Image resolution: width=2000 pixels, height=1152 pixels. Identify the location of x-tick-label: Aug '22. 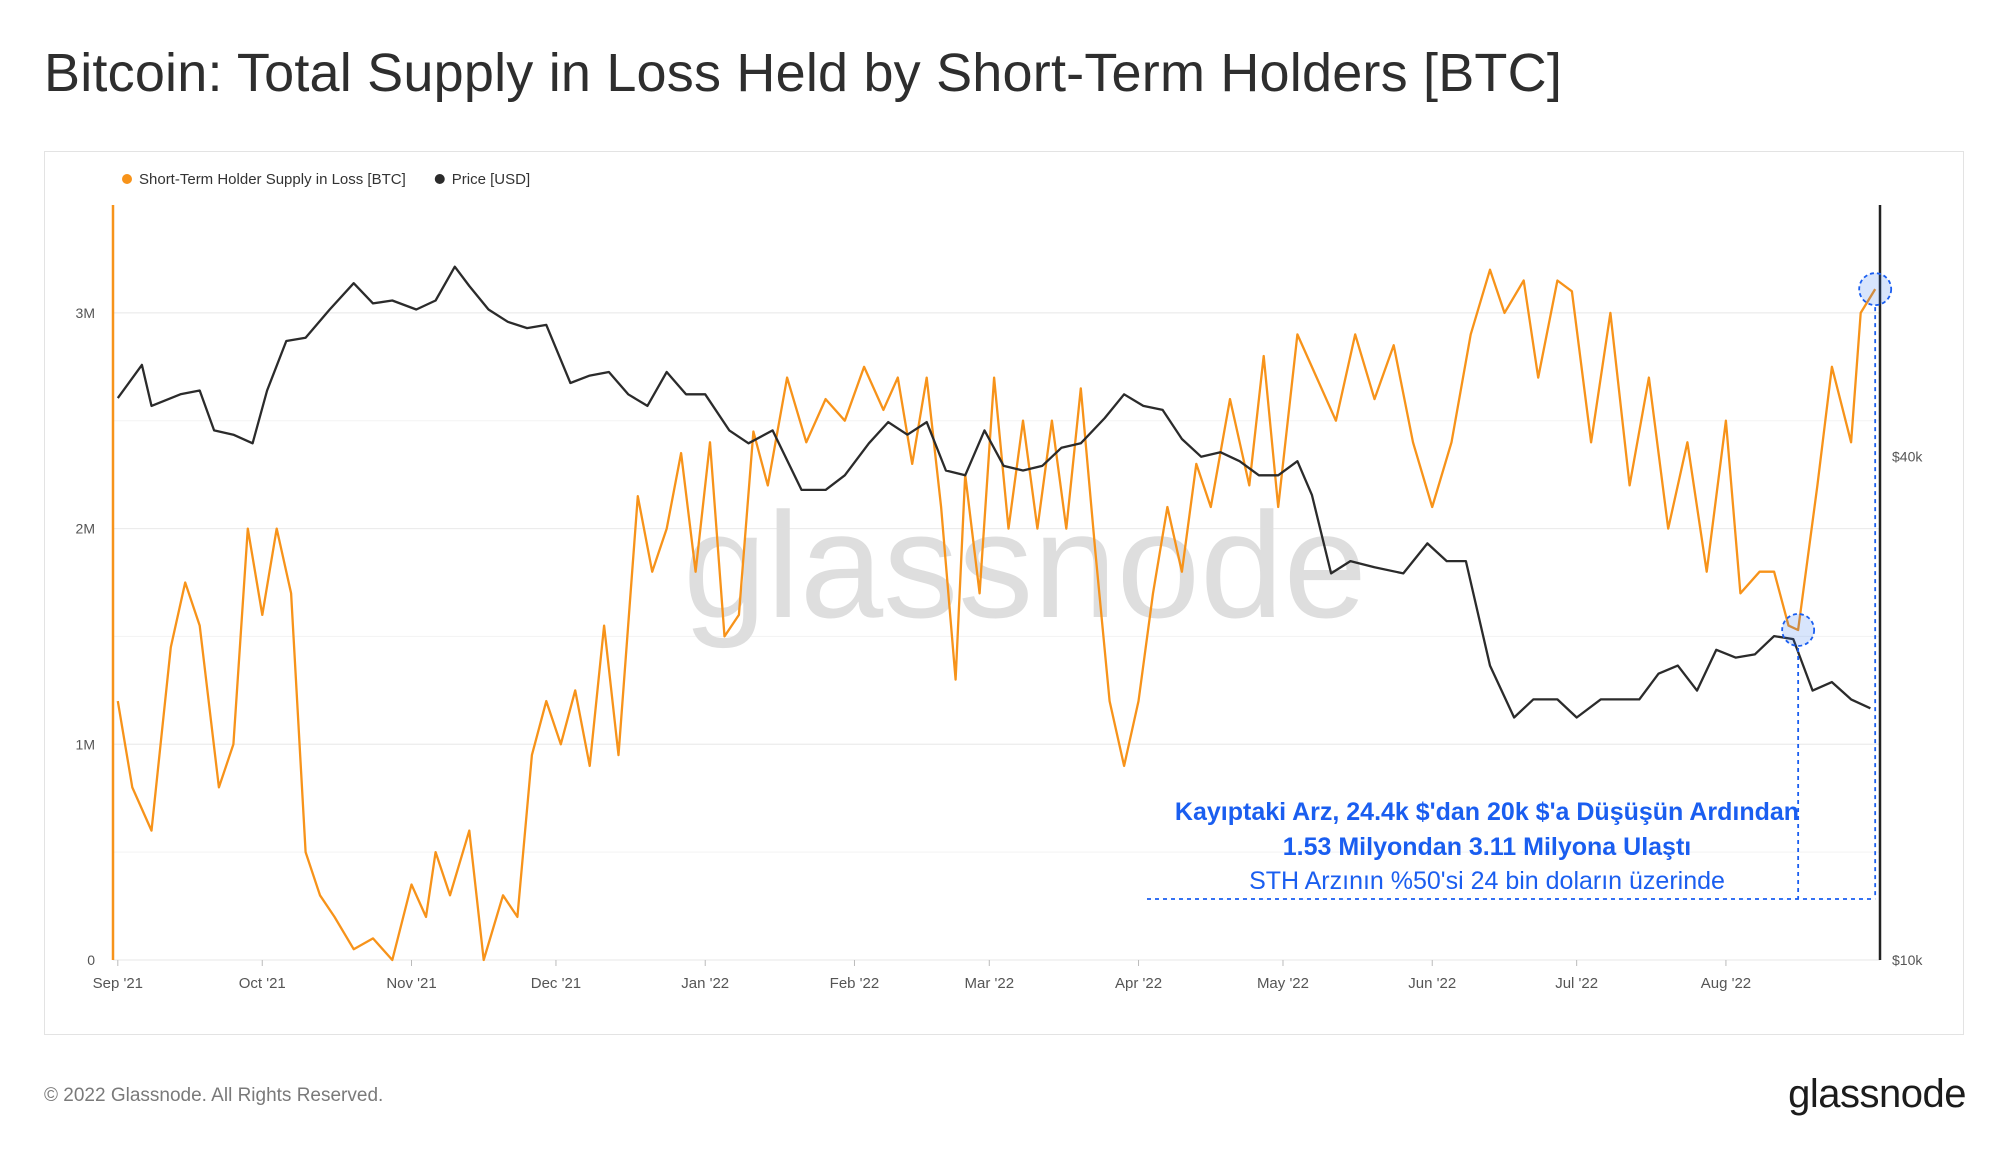
(1726, 983).